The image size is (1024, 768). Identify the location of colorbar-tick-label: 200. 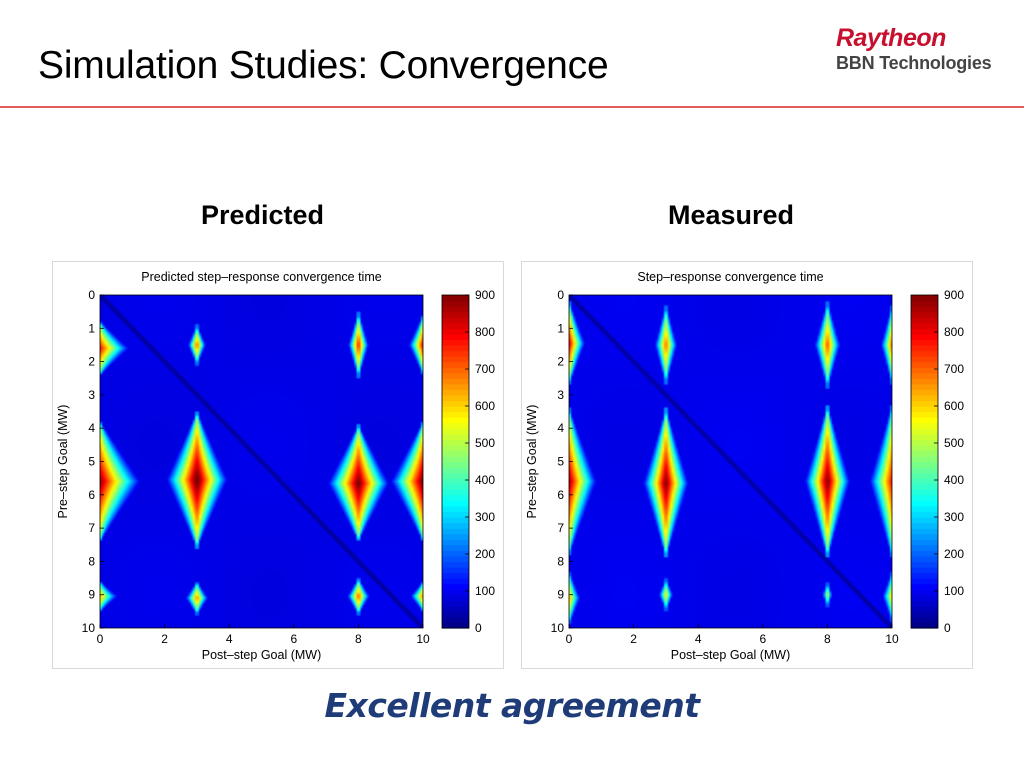
(485, 554).